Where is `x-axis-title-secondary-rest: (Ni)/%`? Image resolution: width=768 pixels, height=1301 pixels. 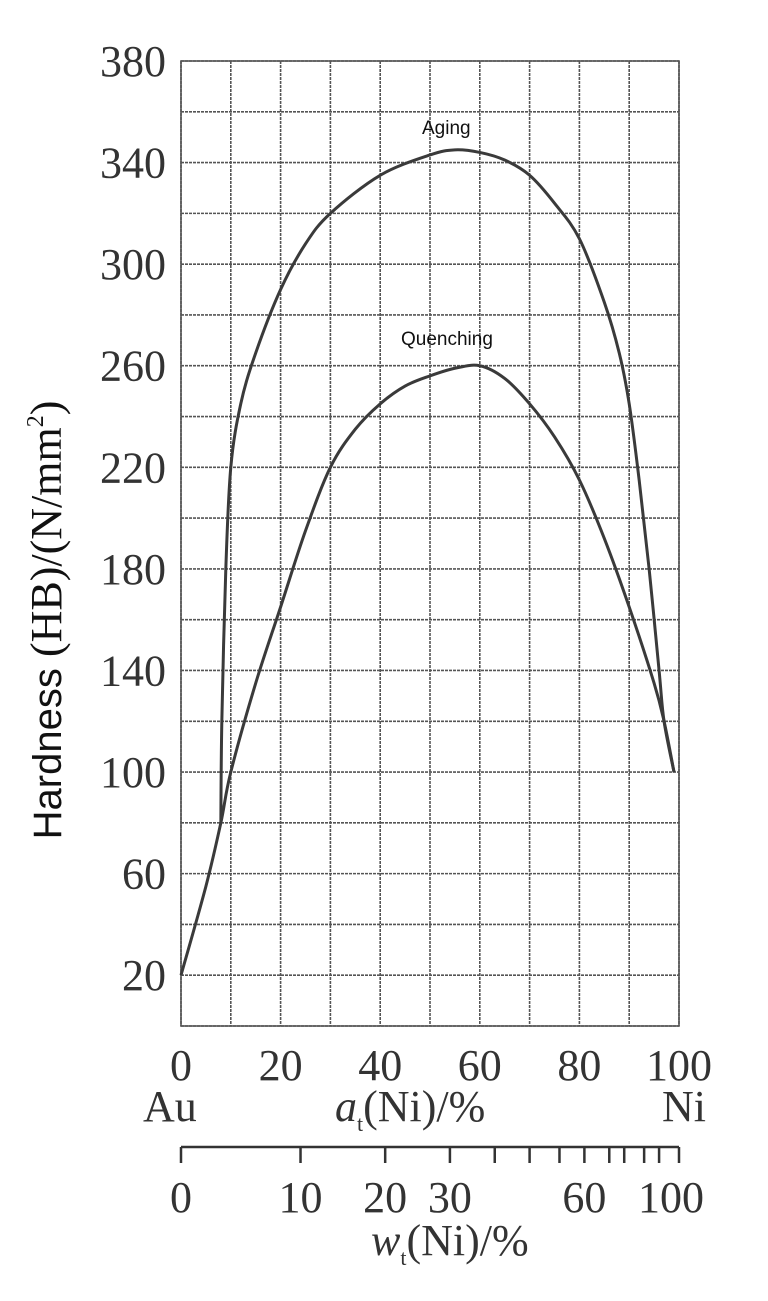 x-axis-title-secondary-rest: (Ni)/% is located at coordinates (467, 1240).